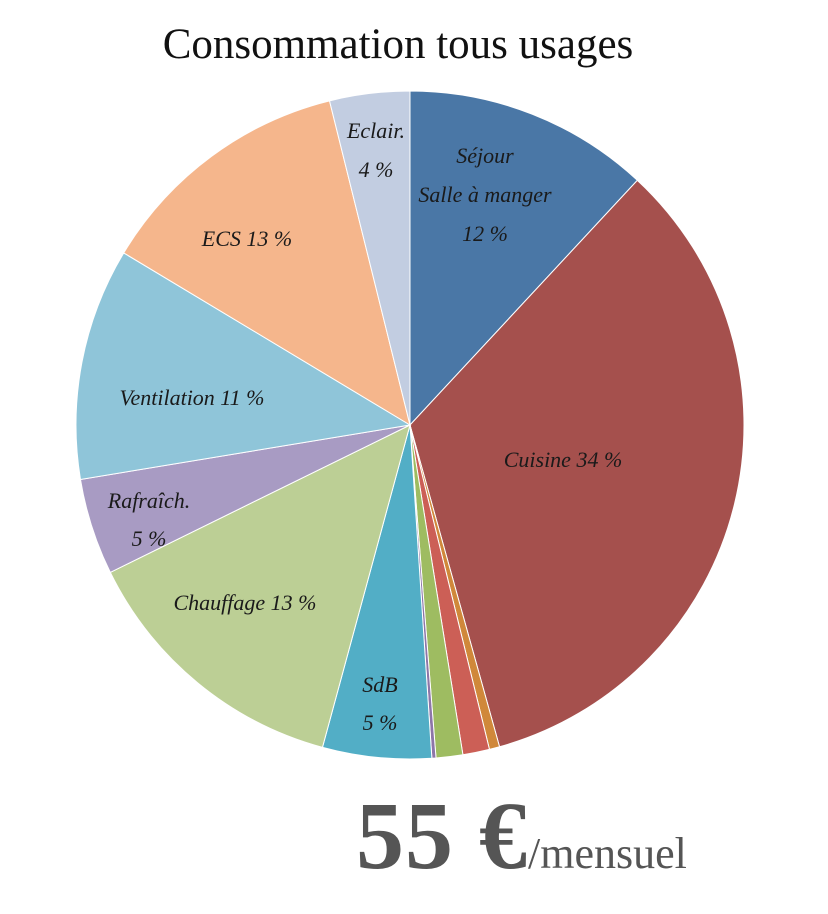 This screenshot has height=914, width=828. What do you see at coordinates (149, 500) in the screenshot?
I see `slice-label-line: Rafraîch.` at bounding box center [149, 500].